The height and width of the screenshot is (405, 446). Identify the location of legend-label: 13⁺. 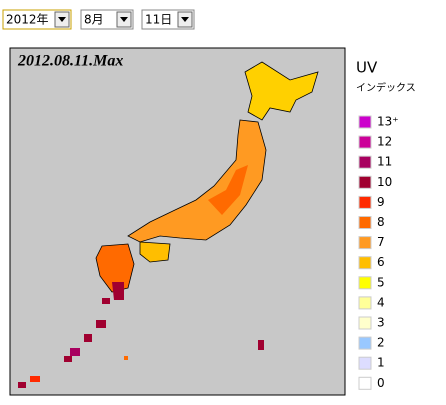
(388, 122).